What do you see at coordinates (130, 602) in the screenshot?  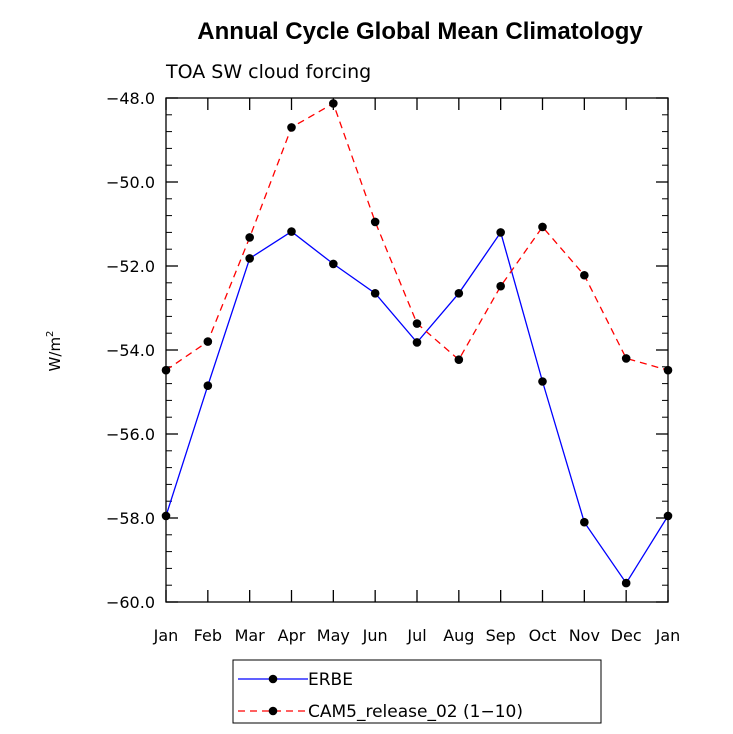 I see `y-tick-label: −60.0` at bounding box center [130, 602].